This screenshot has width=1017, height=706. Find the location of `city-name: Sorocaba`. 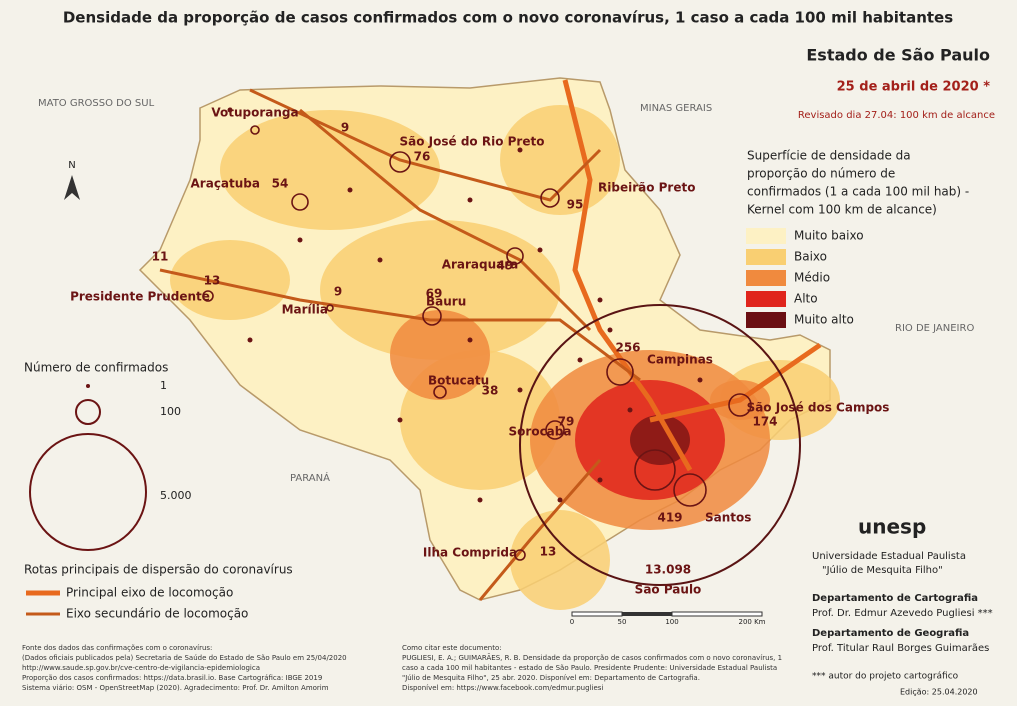

city-name: Sorocaba is located at coordinates (540, 432).